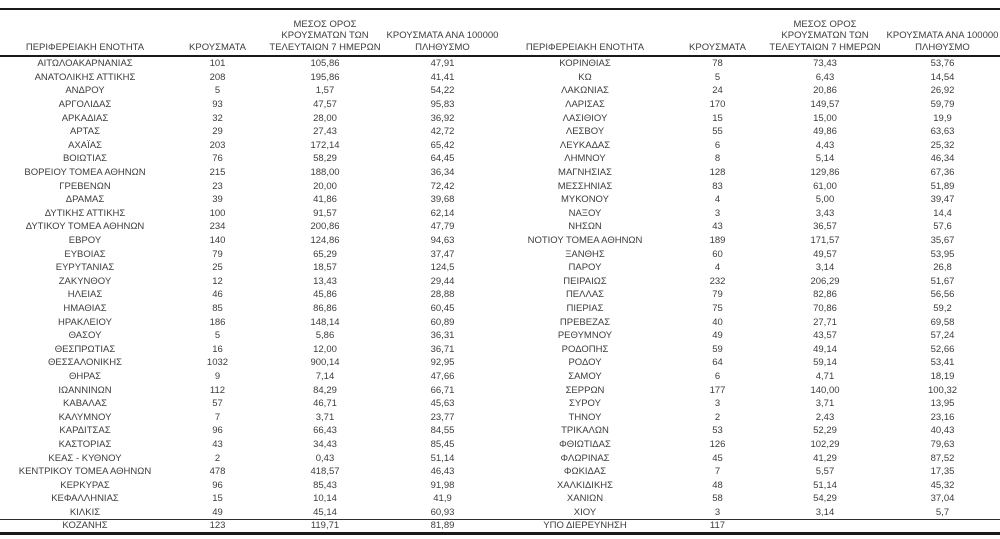  Describe the element at coordinates (217, 105) in the screenshot. I see `cases-cell: 93` at that location.